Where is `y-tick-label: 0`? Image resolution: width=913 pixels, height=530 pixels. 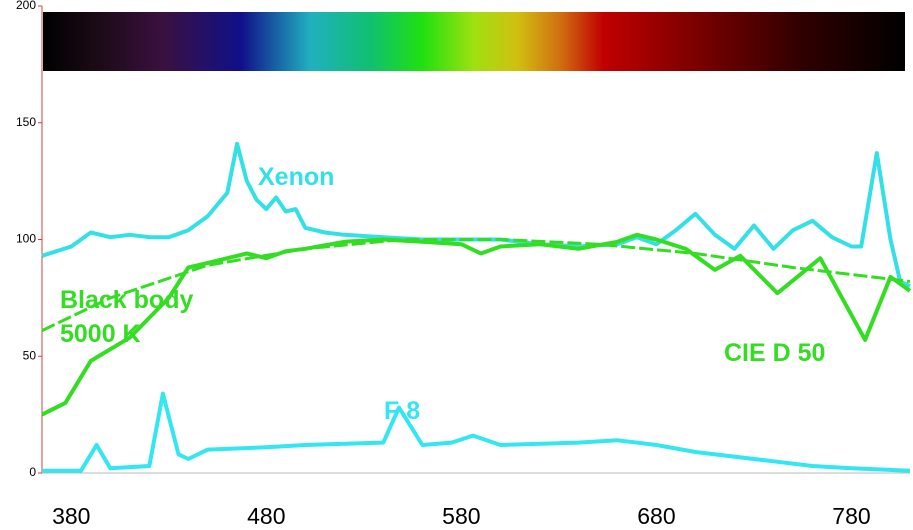 y-tick-label: 0 is located at coordinates (32, 472).